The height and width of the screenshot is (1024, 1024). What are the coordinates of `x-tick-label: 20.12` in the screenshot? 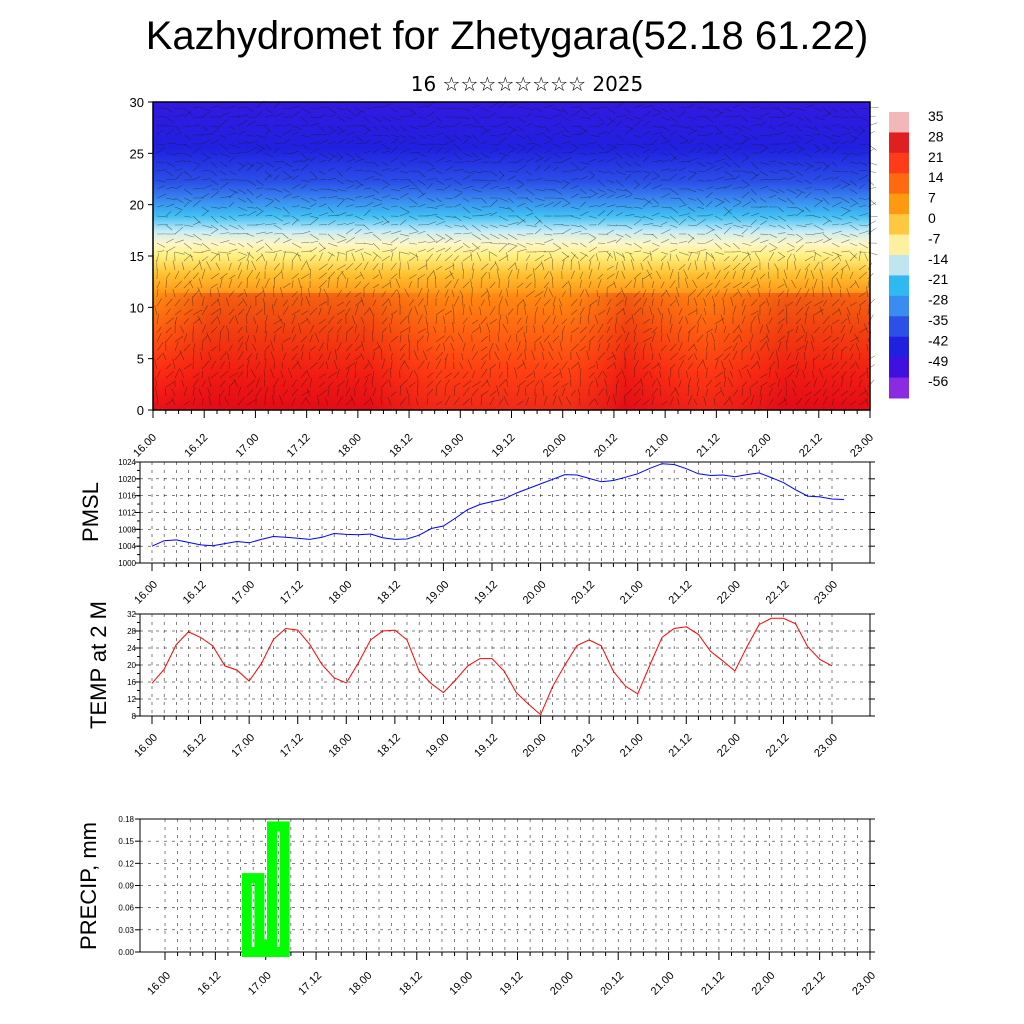 It's located at (612, 984).